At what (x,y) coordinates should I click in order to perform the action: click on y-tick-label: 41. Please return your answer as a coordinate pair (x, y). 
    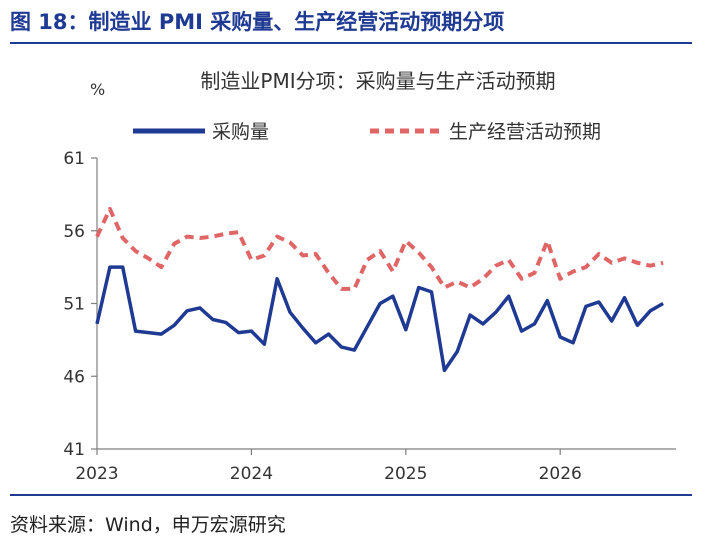
    Looking at the image, I should click on (74, 450).